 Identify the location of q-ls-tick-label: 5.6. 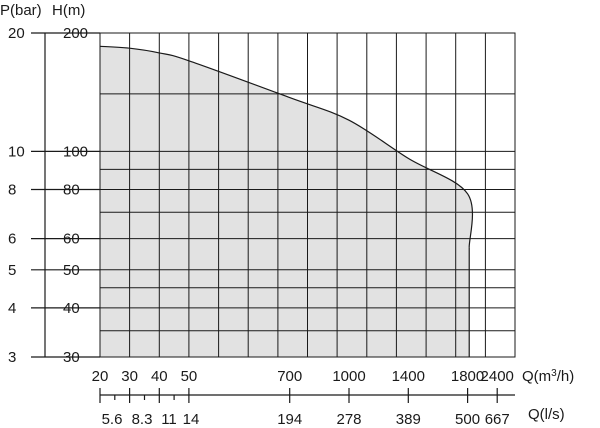
(112, 419).